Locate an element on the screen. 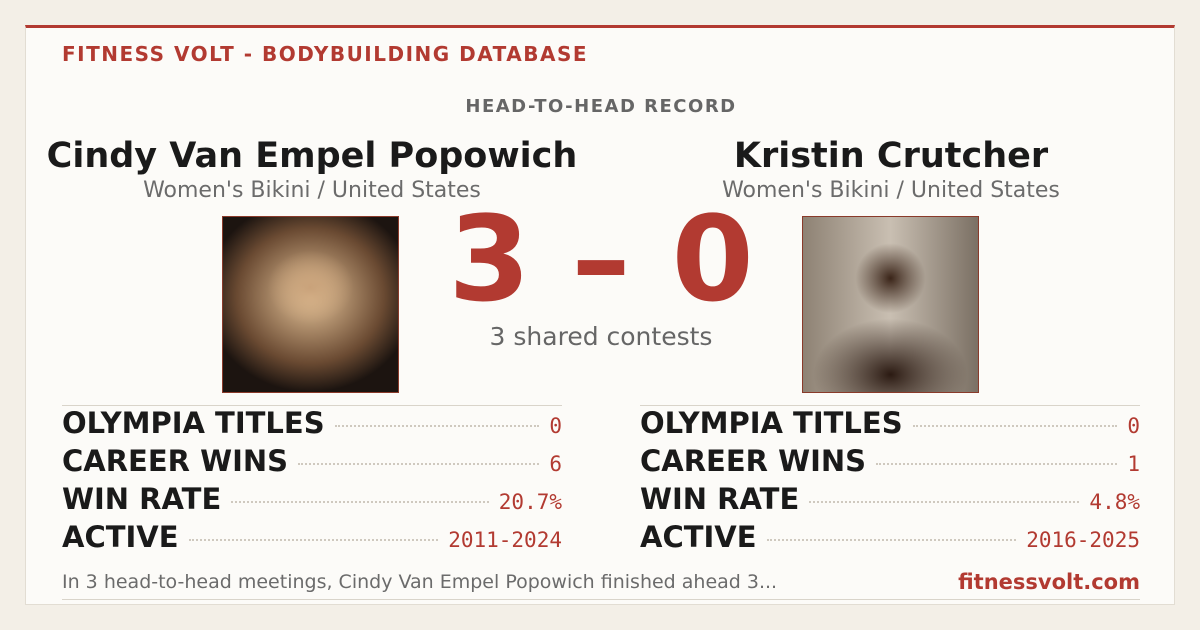 This screenshot has width=1200, height=630. stat-value: 6 is located at coordinates (555, 464).